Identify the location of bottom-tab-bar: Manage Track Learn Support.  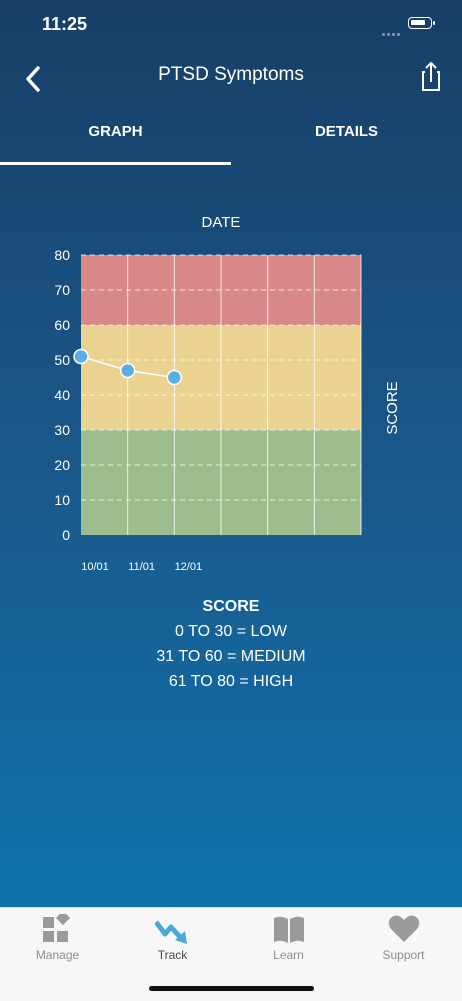
(231, 954).